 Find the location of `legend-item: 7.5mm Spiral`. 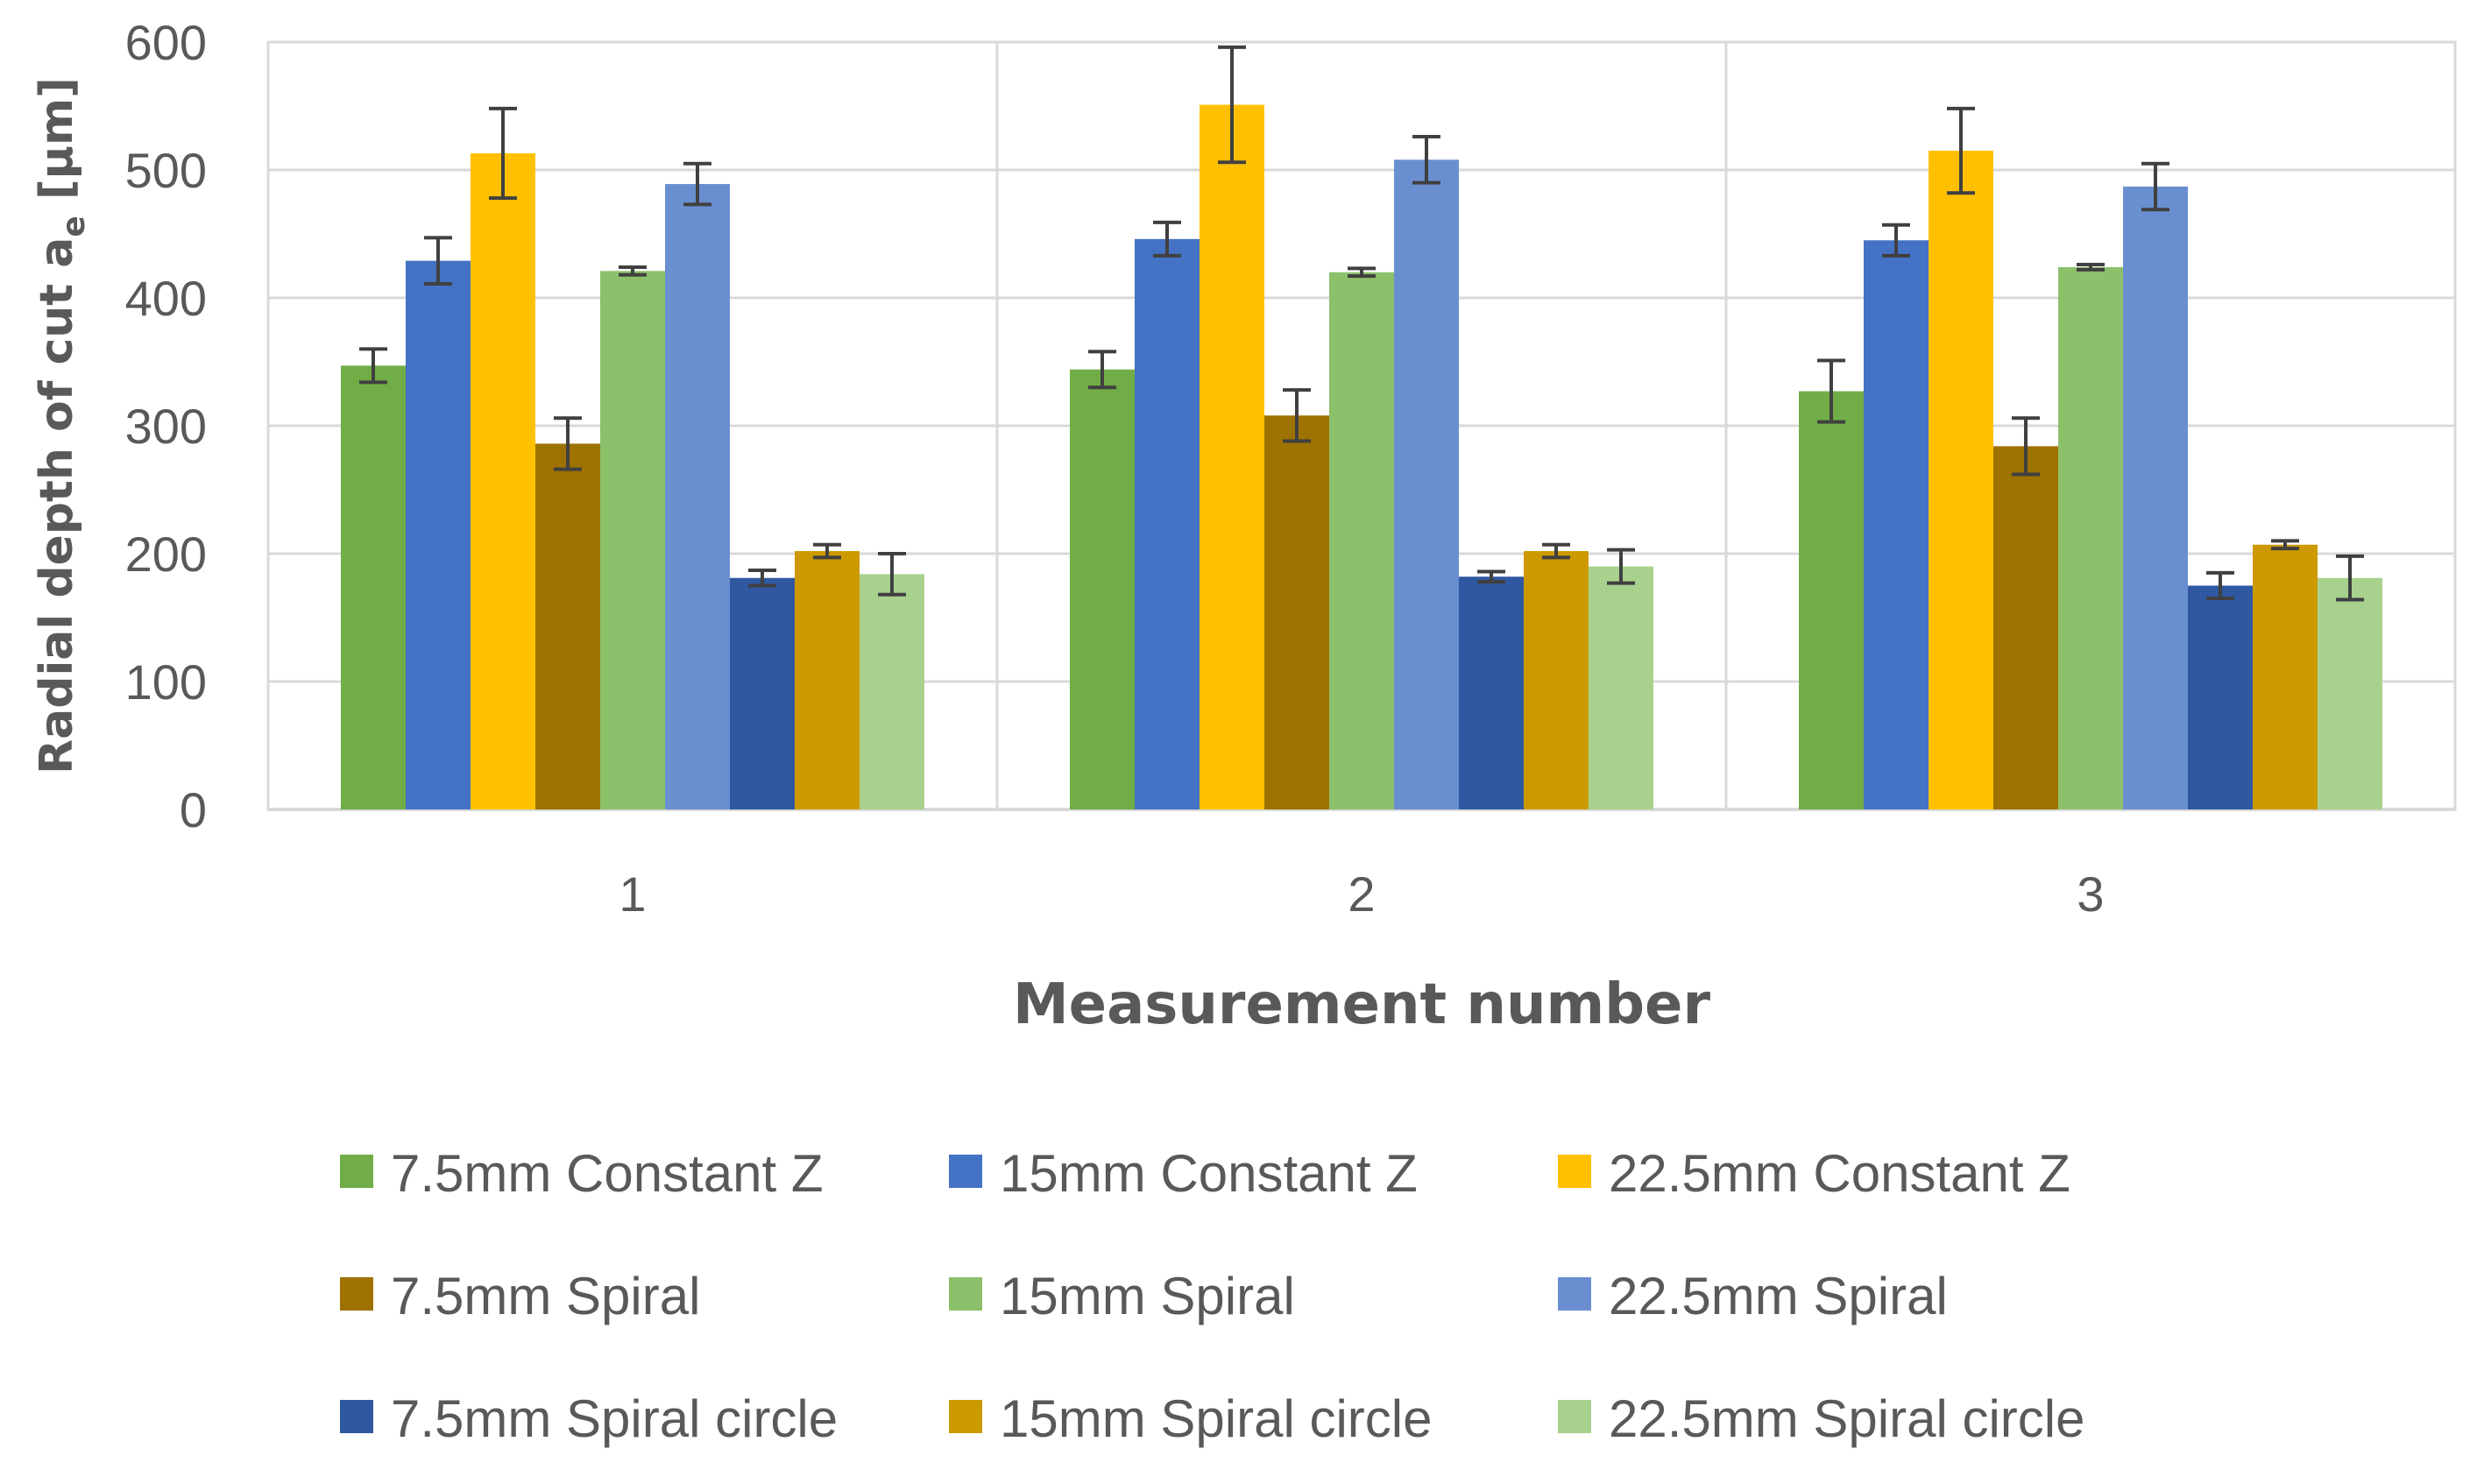

legend-item: 7.5mm Spiral is located at coordinates (520, 1296).